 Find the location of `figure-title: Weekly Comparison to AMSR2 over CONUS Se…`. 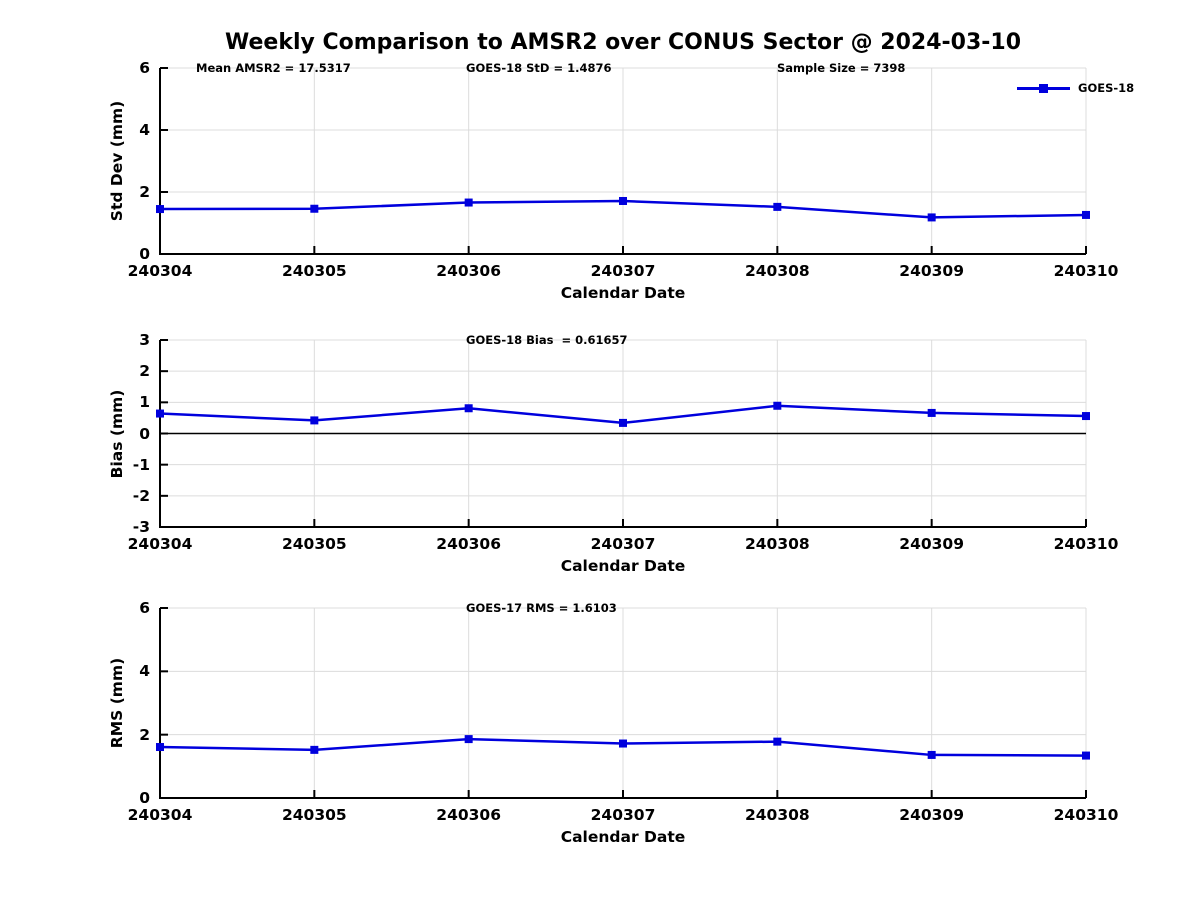

figure-title: Weekly Comparison to AMSR2 over CONUS Se… is located at coordinates (623, 42).